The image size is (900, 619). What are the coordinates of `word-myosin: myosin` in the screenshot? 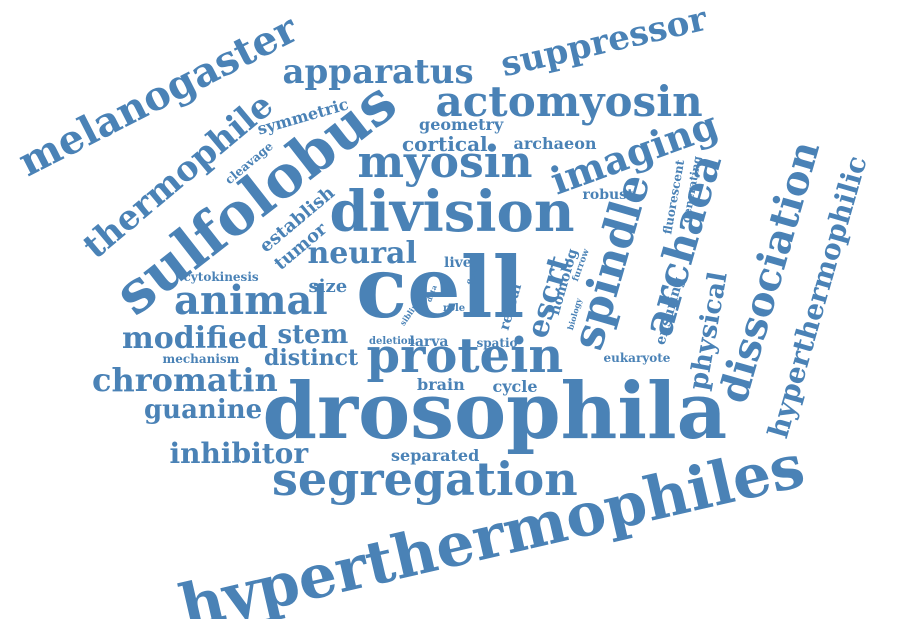 It's located at (445, 162).